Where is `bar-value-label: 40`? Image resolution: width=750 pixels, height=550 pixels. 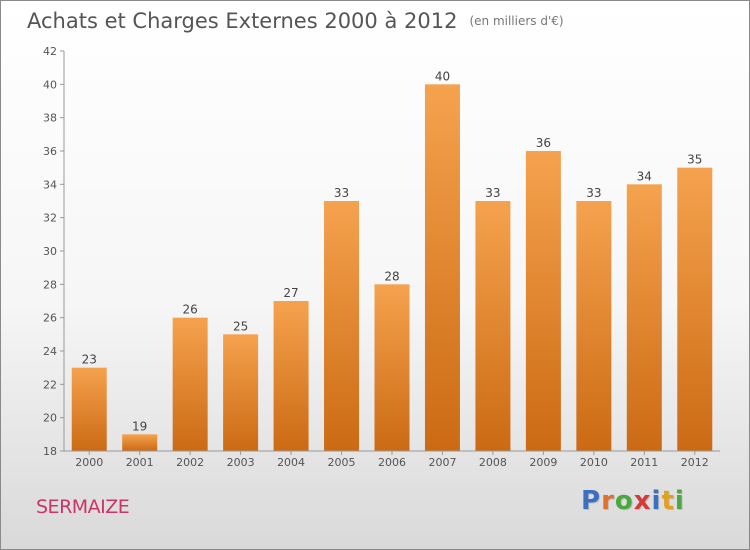 bar-value-label: 40 is located at coordinates (442, 76).